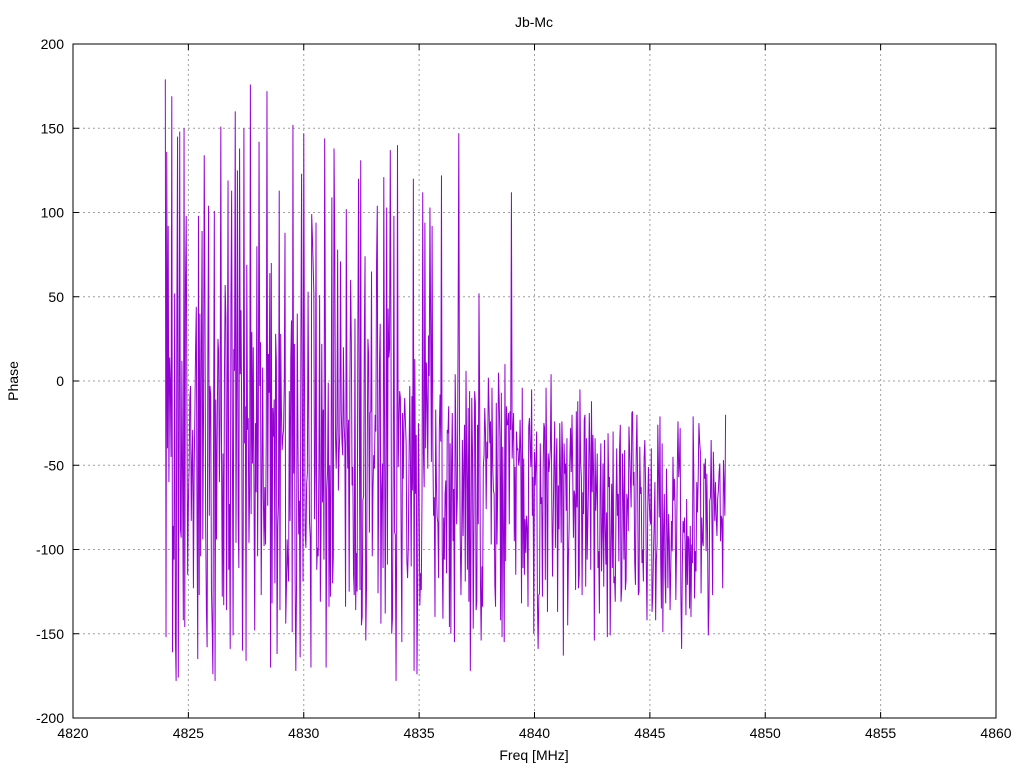 Image resolution: width=1024 pixels, height=768 pixels. What do you see at coordinates (60, 381) in the screenshot?
I see `y-tick-label: 0` at bounding box center [60, 381].